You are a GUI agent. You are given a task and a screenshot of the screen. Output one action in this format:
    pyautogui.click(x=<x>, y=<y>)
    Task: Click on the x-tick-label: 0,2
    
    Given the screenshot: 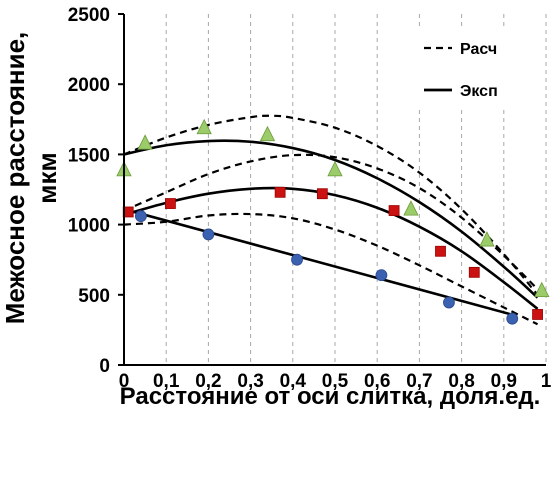 What is the action you would take?
    pyautogui.click(x=208, y=381)
    